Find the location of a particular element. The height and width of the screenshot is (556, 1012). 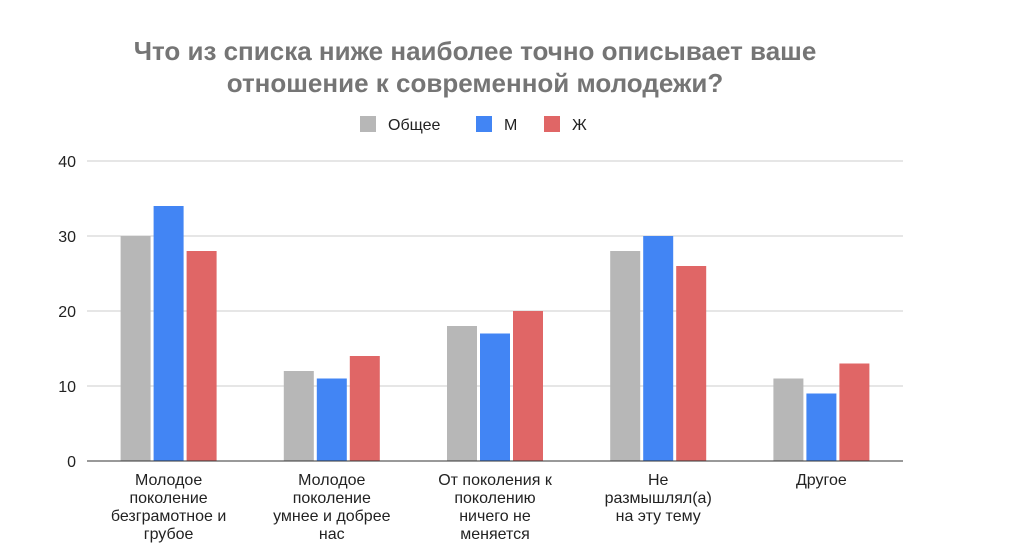

x-category-label: умнее и добрее is located at coordinates (331, 516).